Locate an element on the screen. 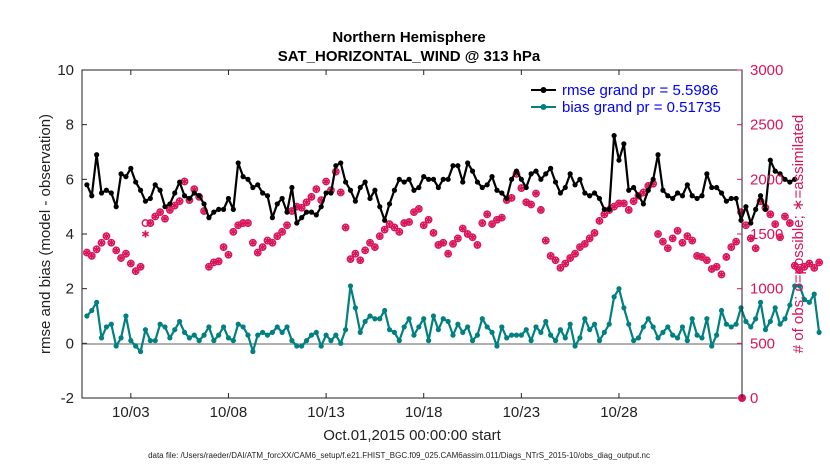  legend-box is located at coordinates (632, 98).